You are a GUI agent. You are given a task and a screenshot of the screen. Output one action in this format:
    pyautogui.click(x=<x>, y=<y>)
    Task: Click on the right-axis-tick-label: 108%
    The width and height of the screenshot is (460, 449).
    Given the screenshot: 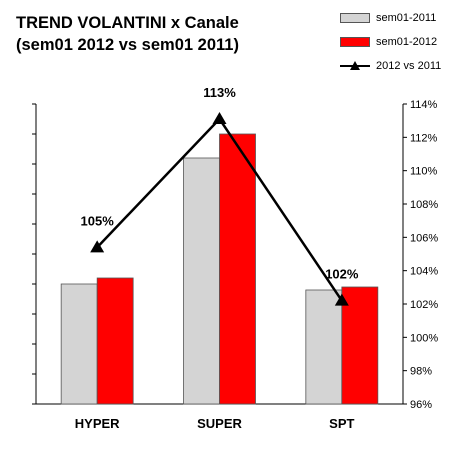 What is the action you would take?
    pyautogui.click(x=424, y=205)
    